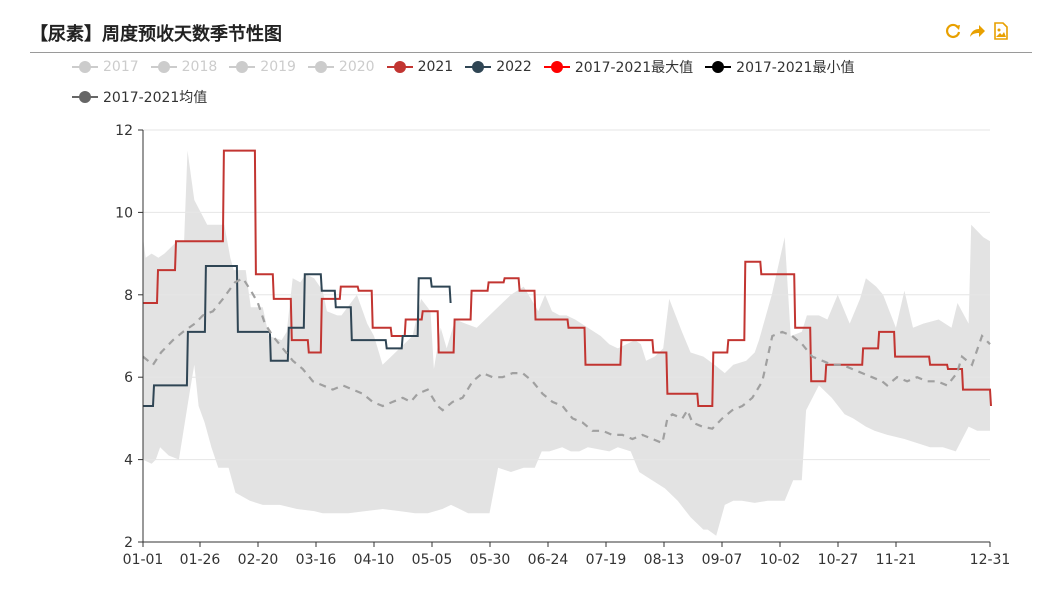 The image size is (1047, 598). I want to click on save-image-icon, so click(1001, 31).